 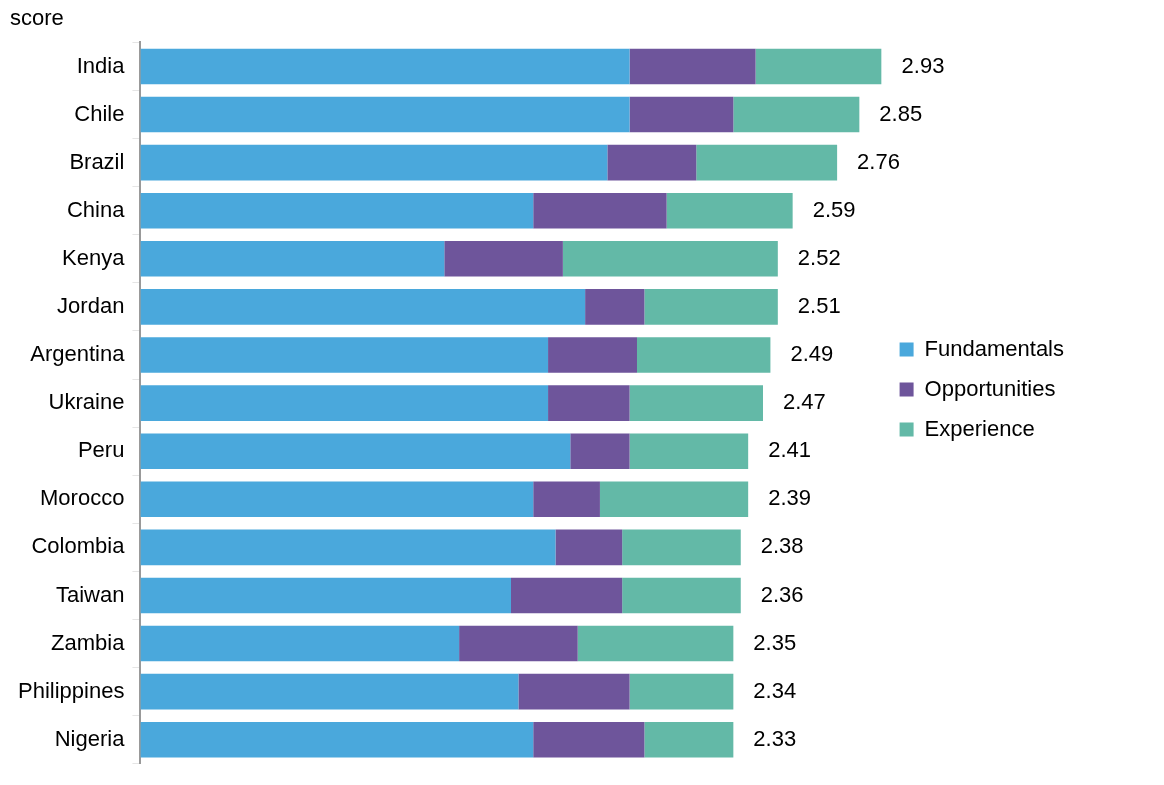 What do you see at coordinates (78, 354) in the screenshot?
I see `y-tick-label: Argentina` at bounding box center [78, 354].